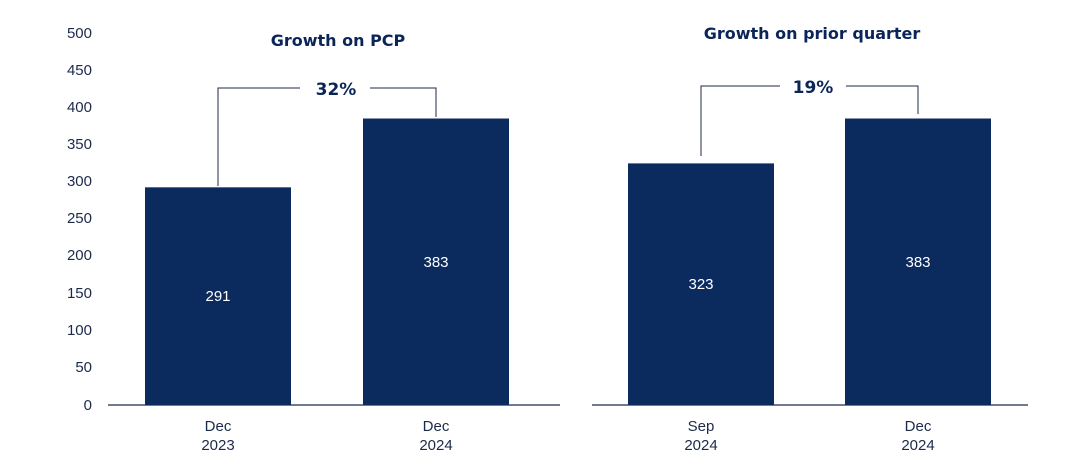 The height and width of the screenshot is (475, 1078). Describe the element at coordinates (88, 405) in the screenshot. I see `y-tick-label: 0` at that location.